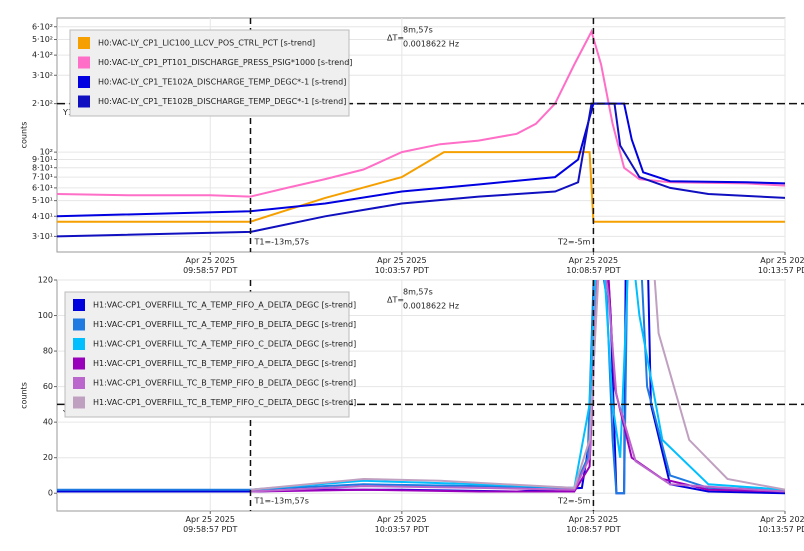 The height and width of the screenshot is (551, 804). I want to click on y-tick-label: 8·10¹, so click(42, 167).